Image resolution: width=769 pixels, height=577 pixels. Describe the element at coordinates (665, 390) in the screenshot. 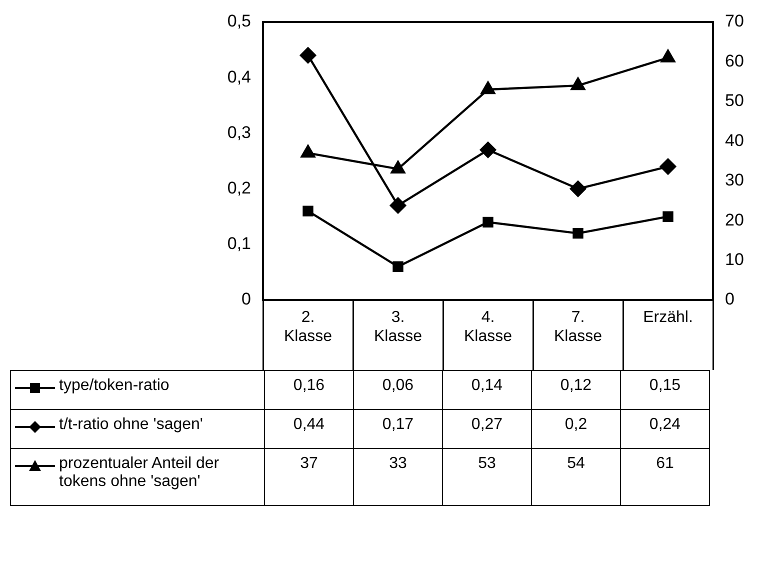

I see `data-label: 0,15` at that location.